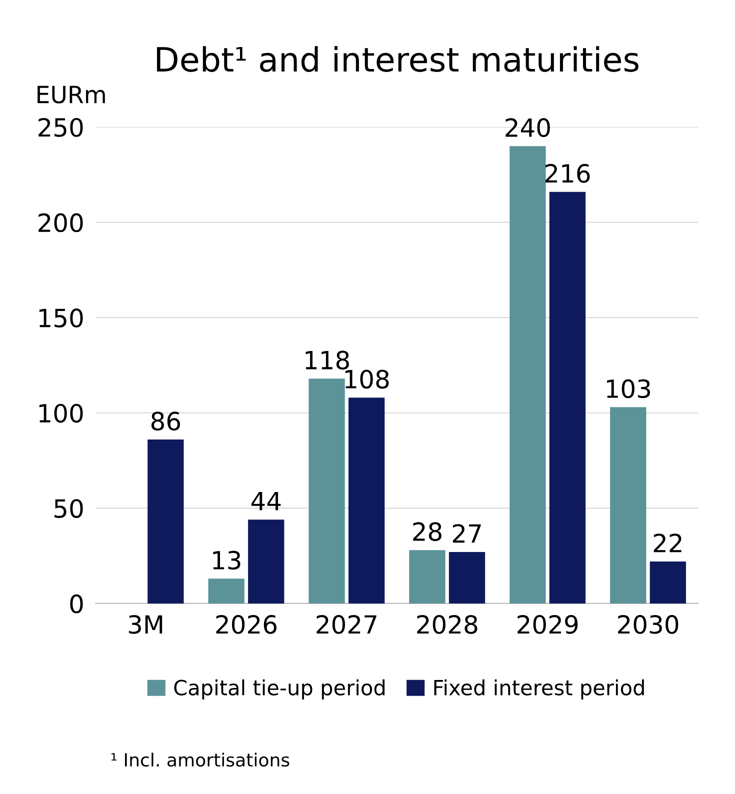 The height and width of the screenshot is (794, 735). Describe the element at coordinates (68, 508) in the screenshot. I see `y-tick-label: 50` at that location.